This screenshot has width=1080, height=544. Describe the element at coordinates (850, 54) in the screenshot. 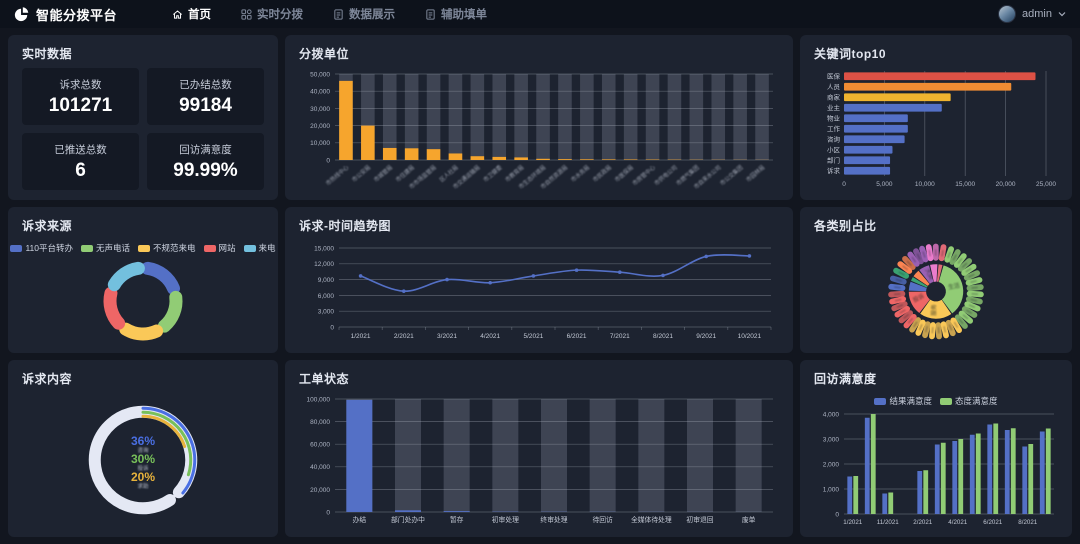

I see `panel-title: 关键词top10` at that location.